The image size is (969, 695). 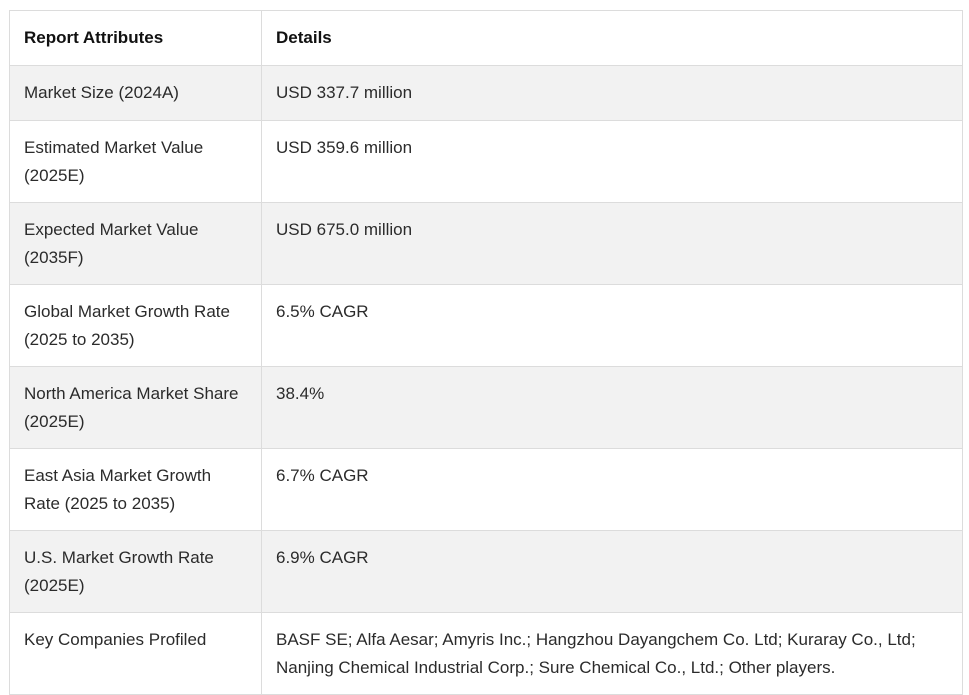 I want to click on attribute-cell: Market Size (2024A), so click(x=135, y=93).